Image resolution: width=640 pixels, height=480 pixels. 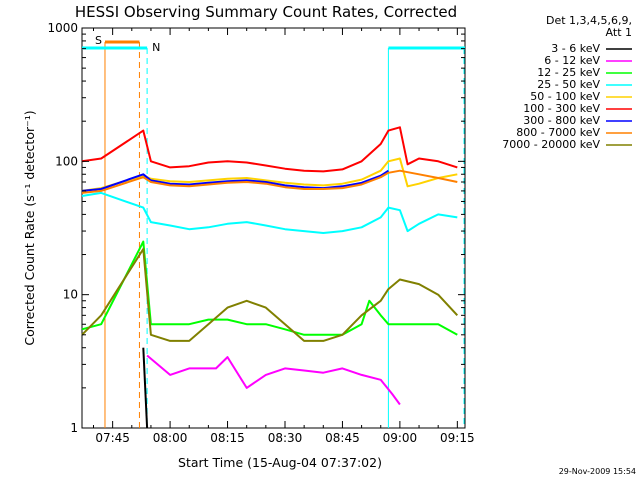 I want to click on x-tick-label: 09:15, so click(x=457, y=438).